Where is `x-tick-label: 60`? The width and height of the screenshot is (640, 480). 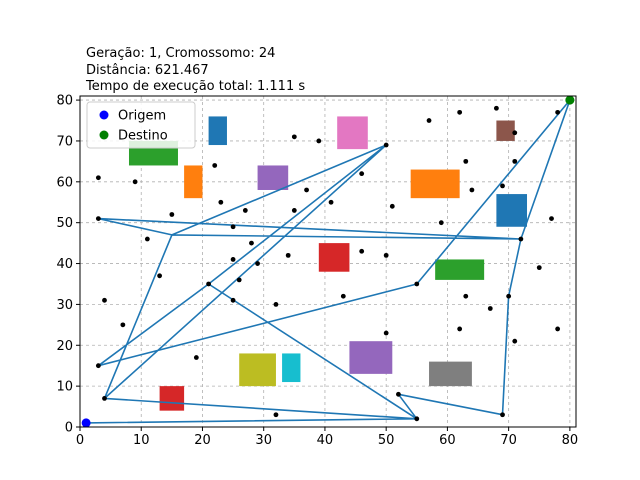
x-tick-label: 60 is located at coordinates (447, 440).